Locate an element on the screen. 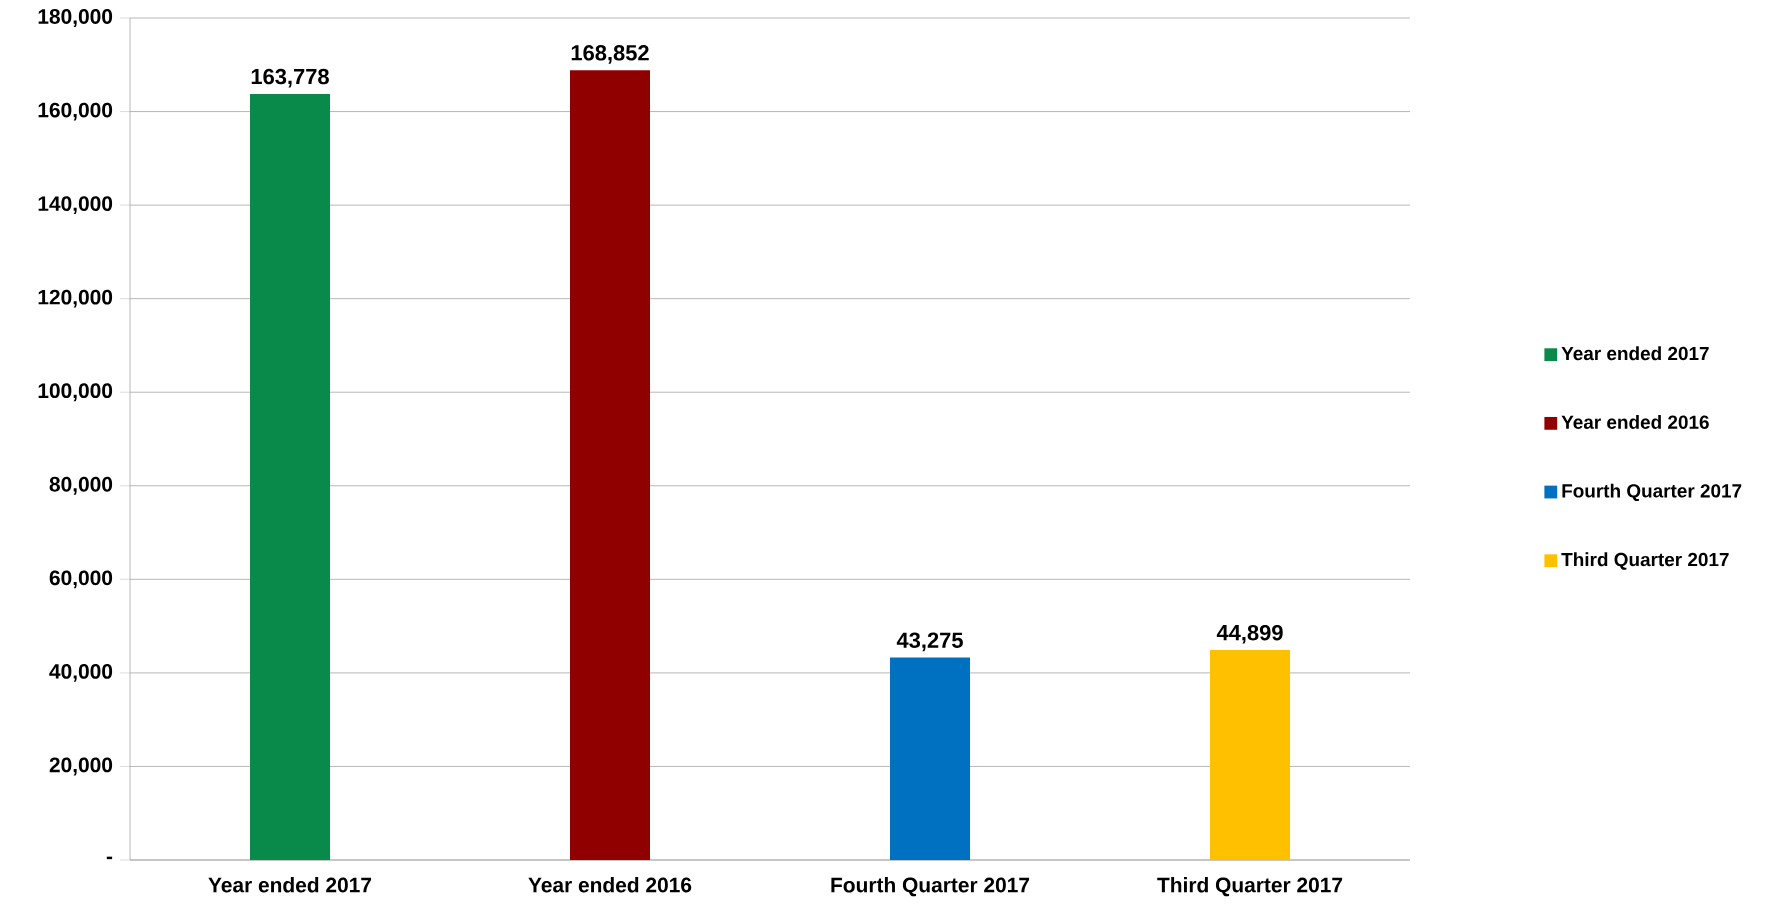  data-label: 163,778 is located at coordinates (290, 78).